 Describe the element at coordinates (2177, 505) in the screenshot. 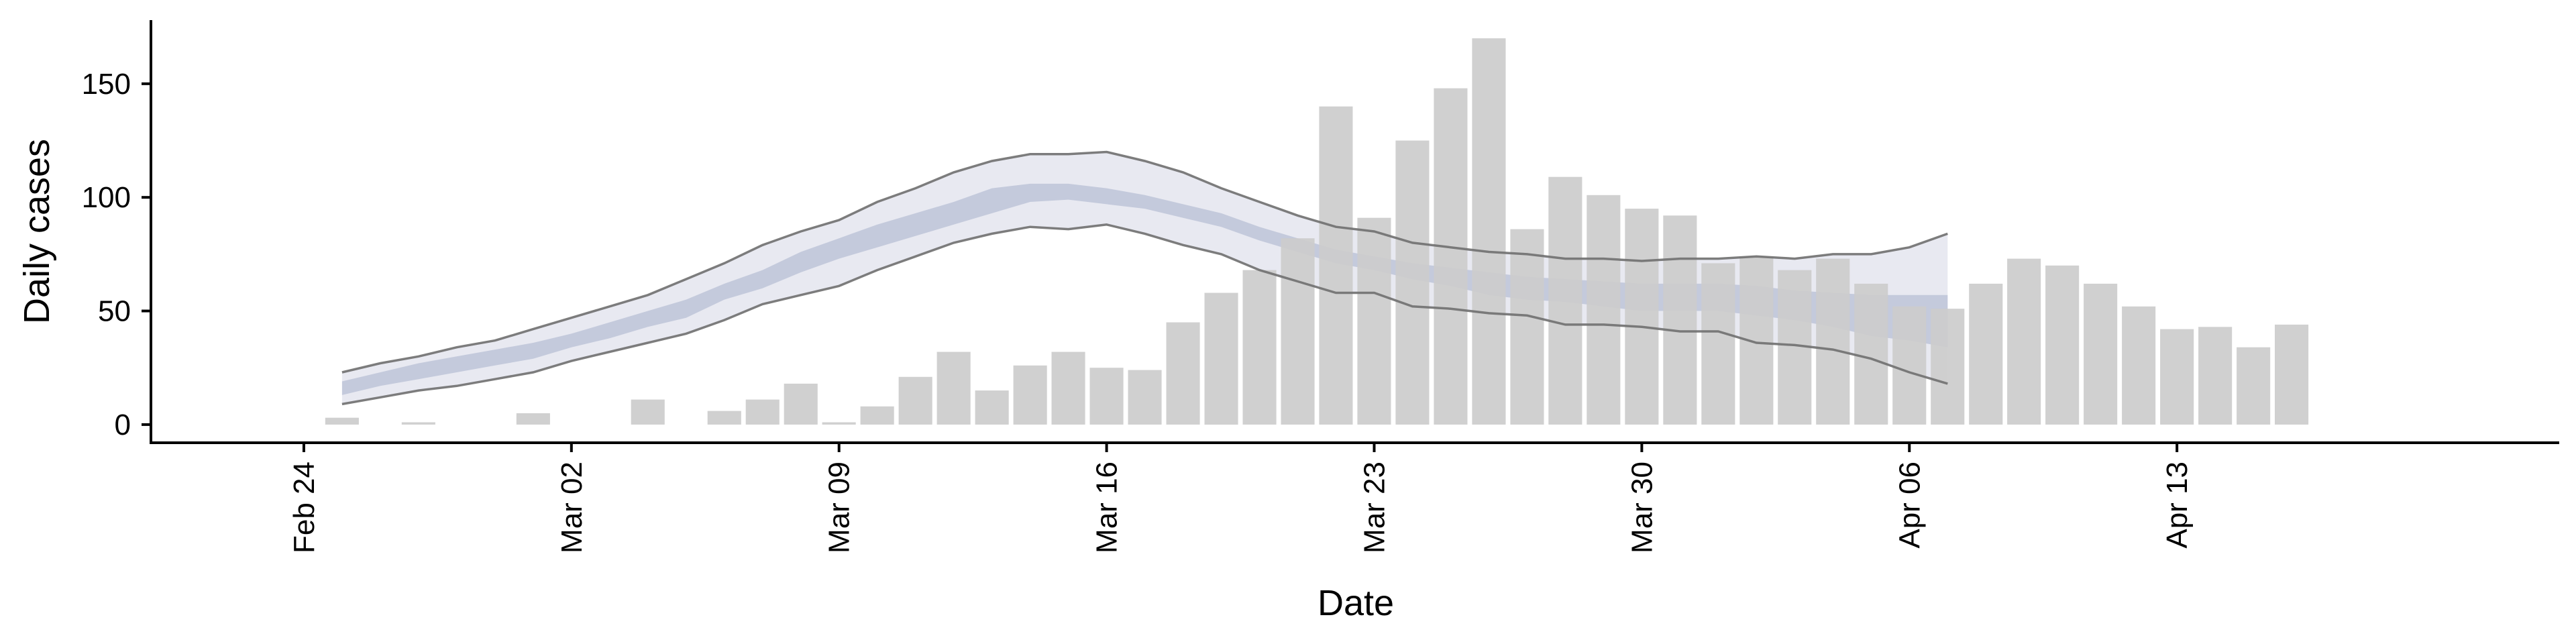

I see `x-tick-label: Apr 13` at that location.